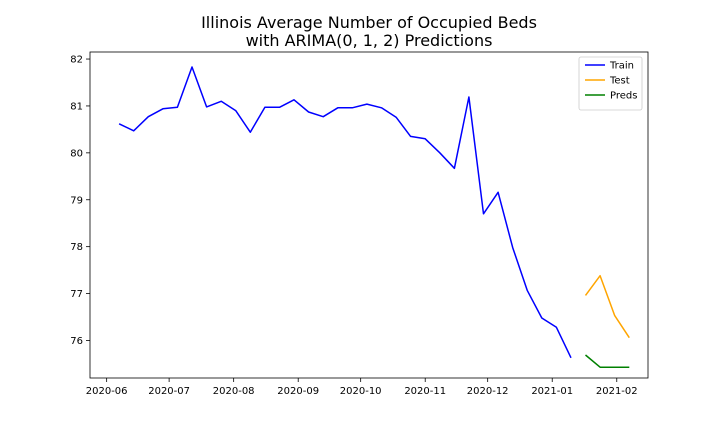  I want to click on legend-label-test: Test, so click(619, 81).